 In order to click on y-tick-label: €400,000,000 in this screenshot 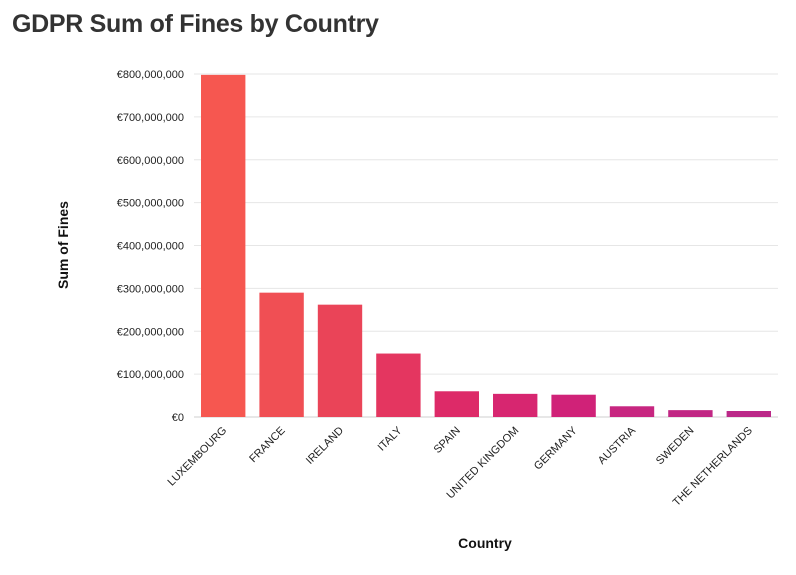, I will do `click(150, 247)`.